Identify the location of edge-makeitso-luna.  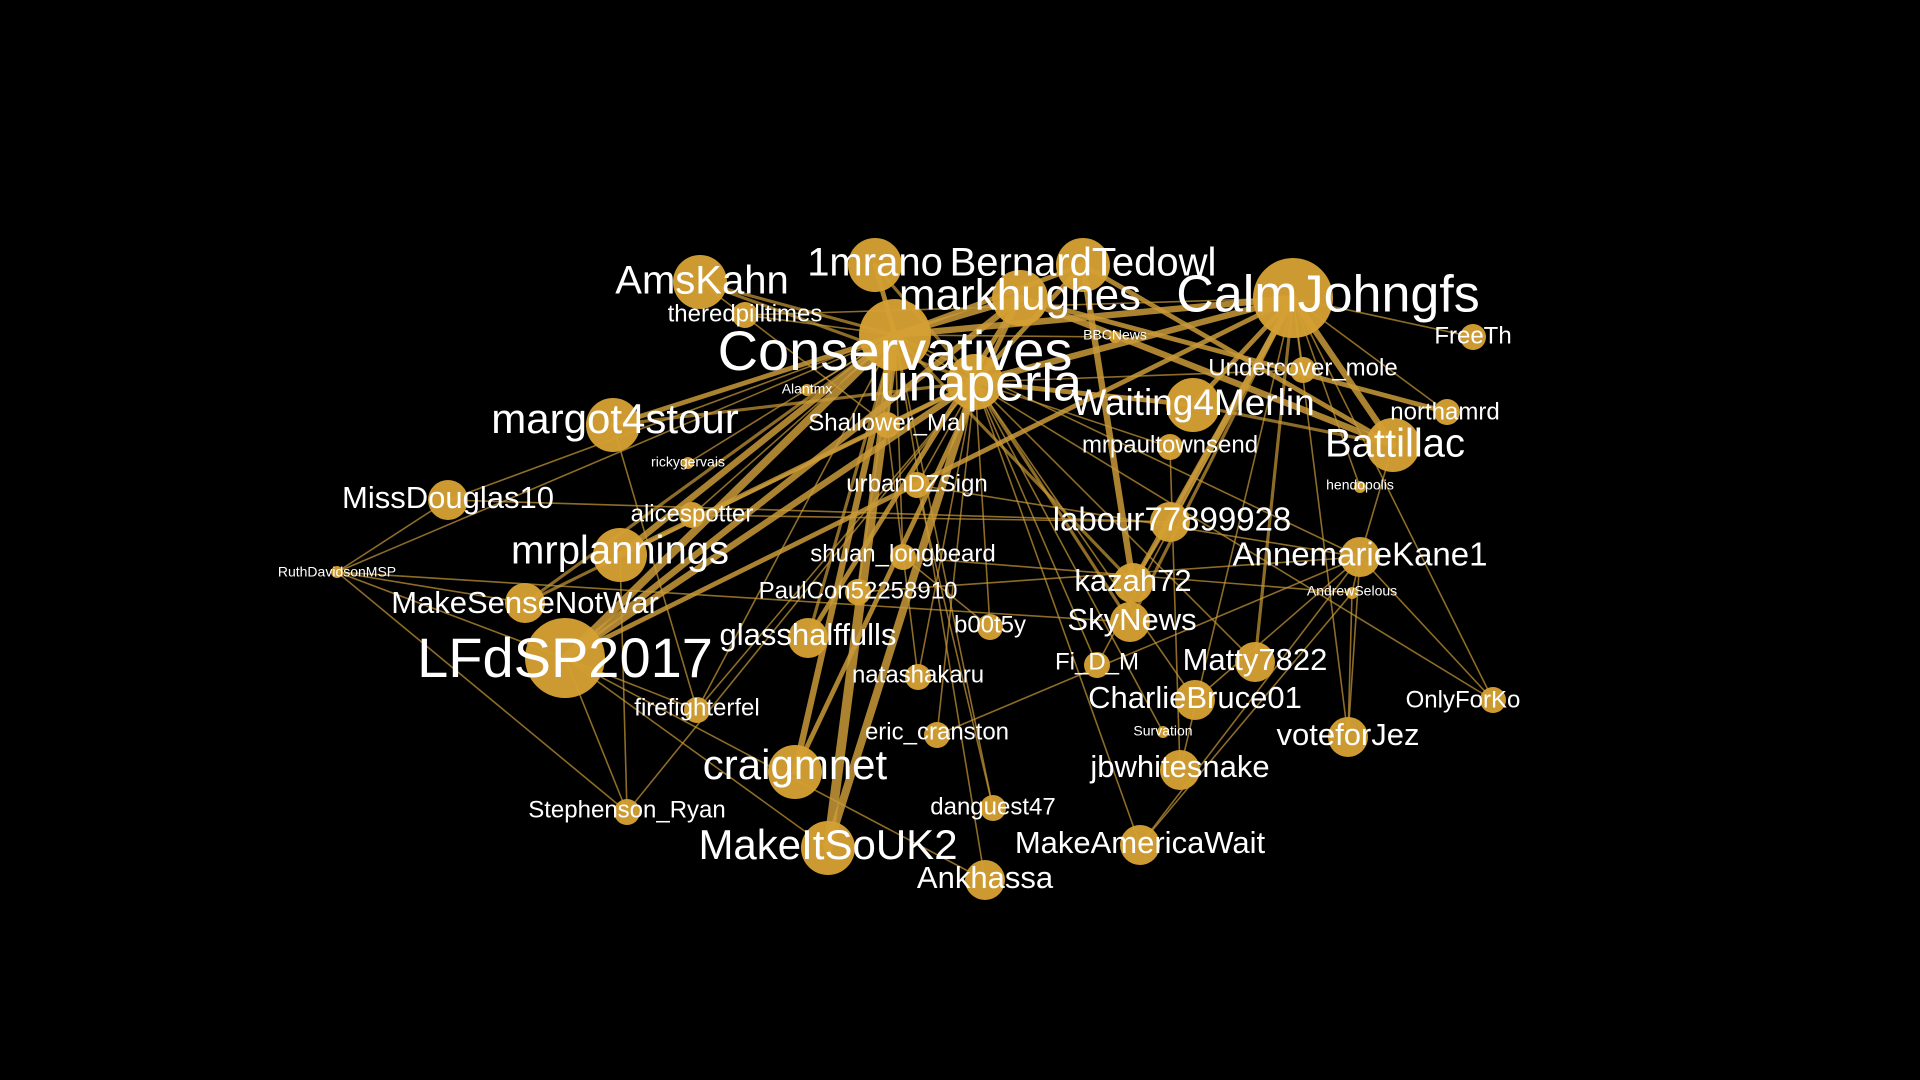
(901, 615).